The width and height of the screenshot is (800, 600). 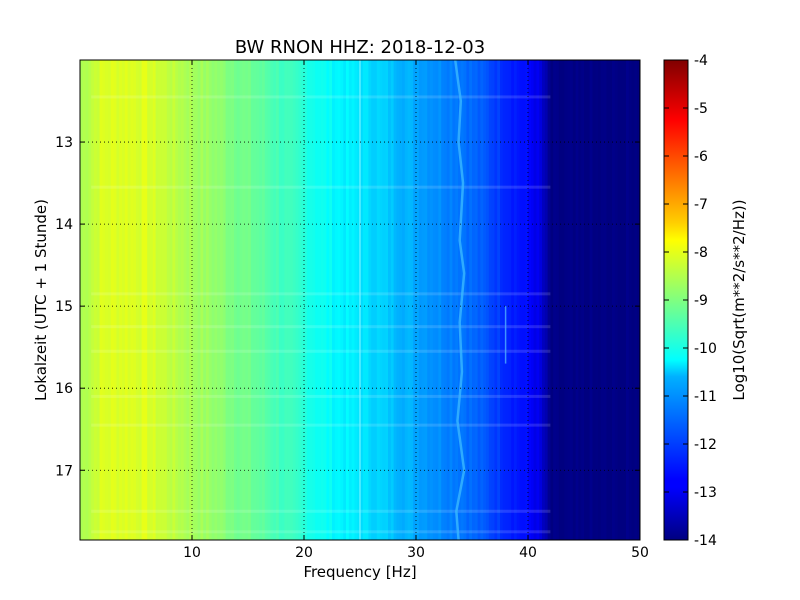 What do you see at coordinates (705, 493) in the screenshot?
I see `colorbar-tick-label: -13` at bounding box center [705, 493].